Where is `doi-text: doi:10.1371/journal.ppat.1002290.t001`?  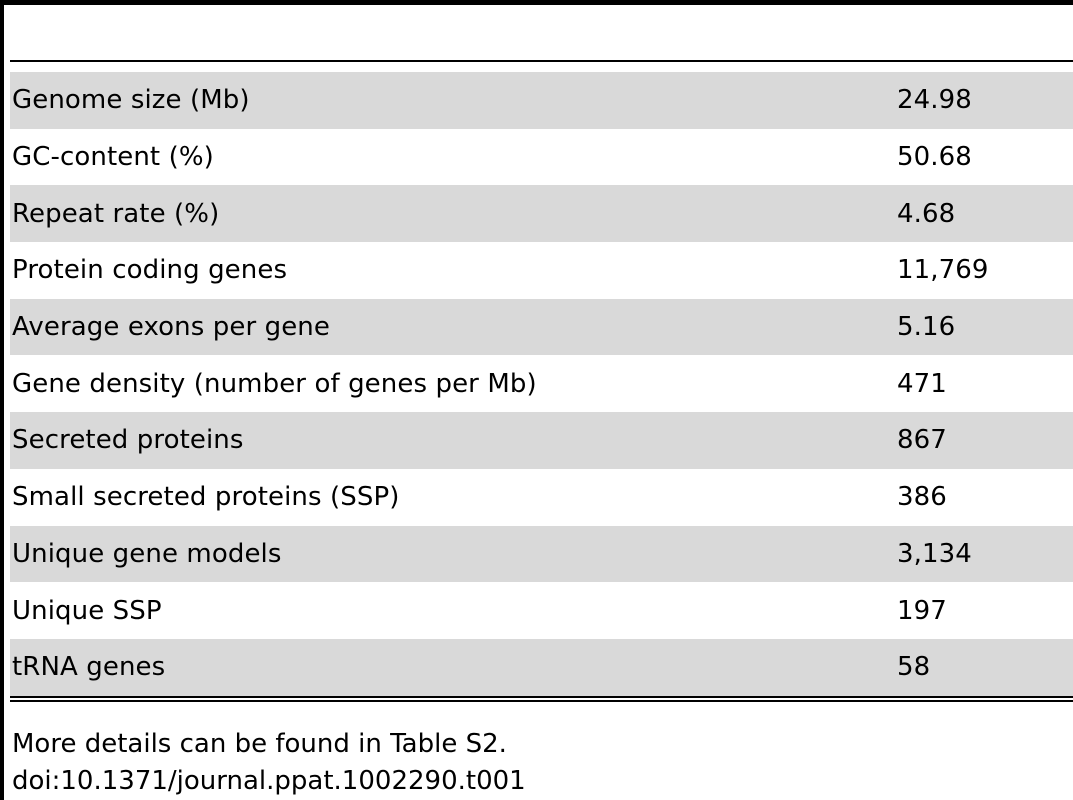
doi-text: doi:10.1371/journal.ppat.1002290.t001 is located at coordinates (269, 781).